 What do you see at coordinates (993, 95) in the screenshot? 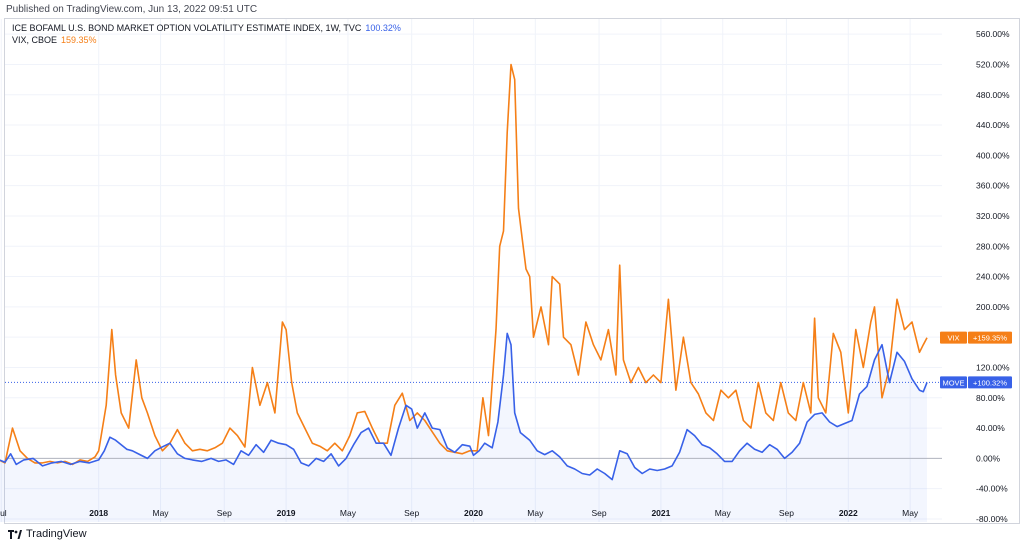
I see `y-tick-label: 480.00%` at bounding box center [993, 95].